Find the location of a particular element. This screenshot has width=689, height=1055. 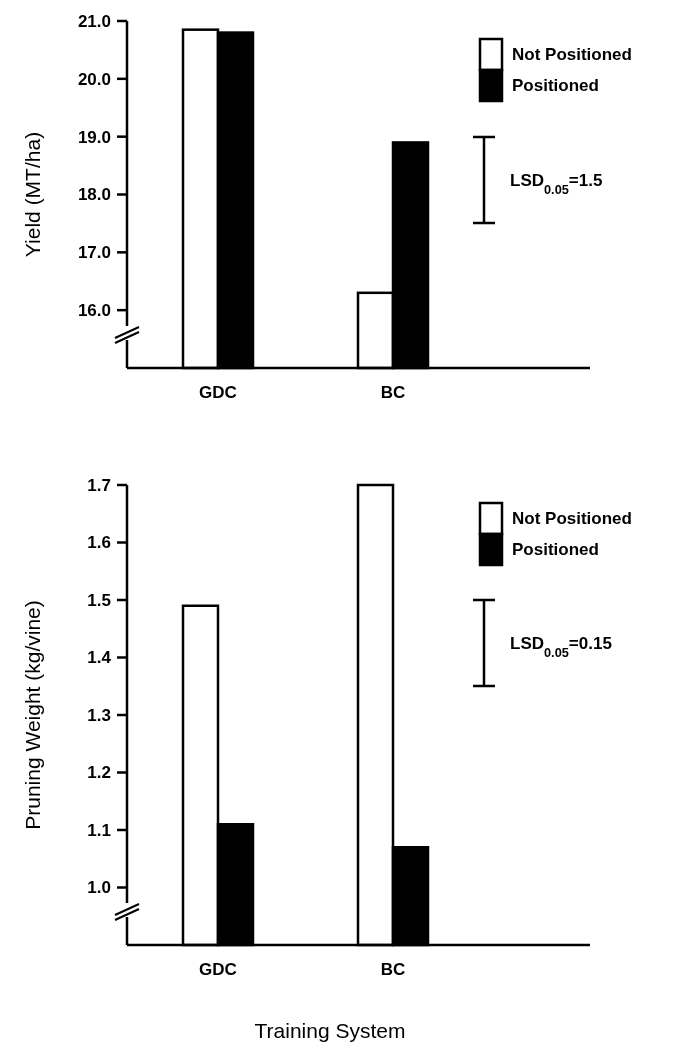

y-tick-label: 18.0 is located at coordinates (94, 195).